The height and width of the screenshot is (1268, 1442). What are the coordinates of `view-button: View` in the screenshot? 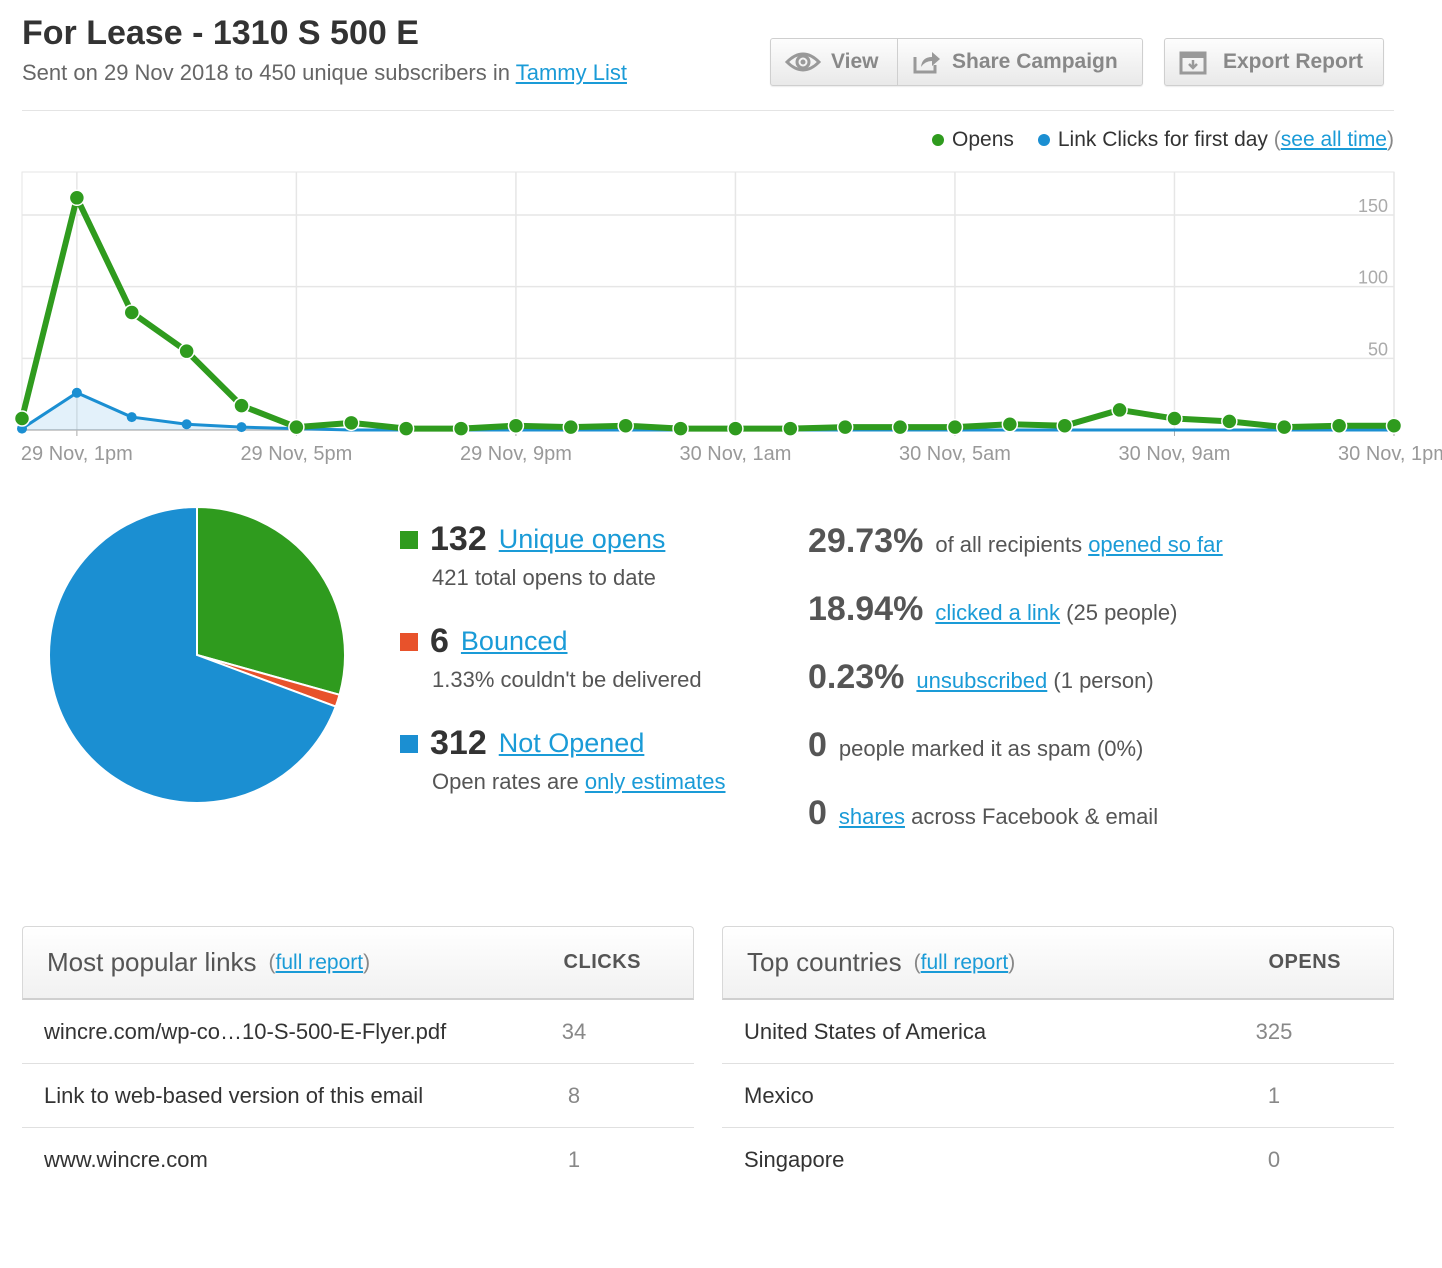 It's located at (834, 62).